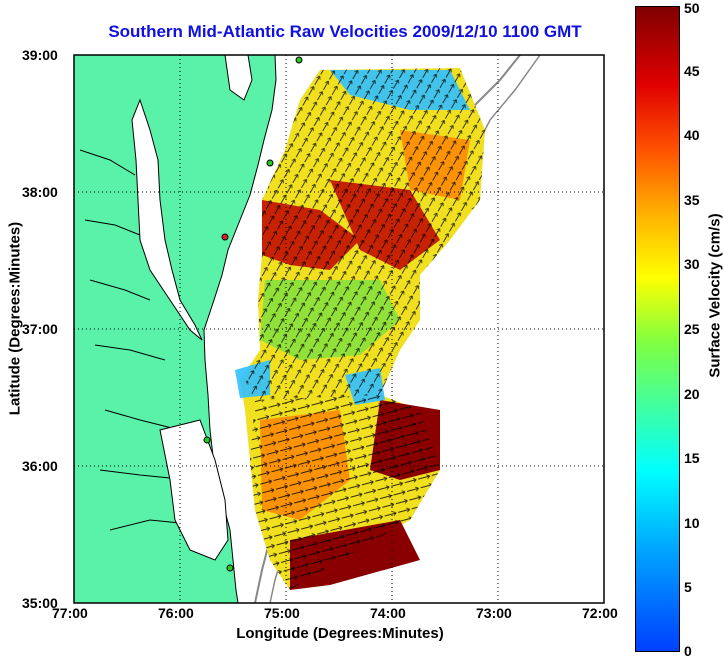 The height and width of the screenshot is (659, 724). Describe the element at coordinates (494, 613) in the screenshot. I see `x-tick-label: 73:00` at that location.